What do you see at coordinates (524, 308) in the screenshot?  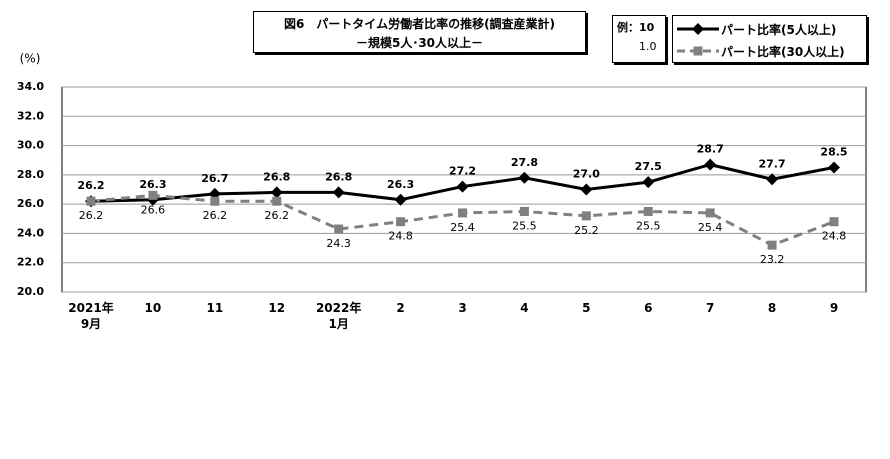 I see `x-tick-label: 4` at bounding box center [524, 308].